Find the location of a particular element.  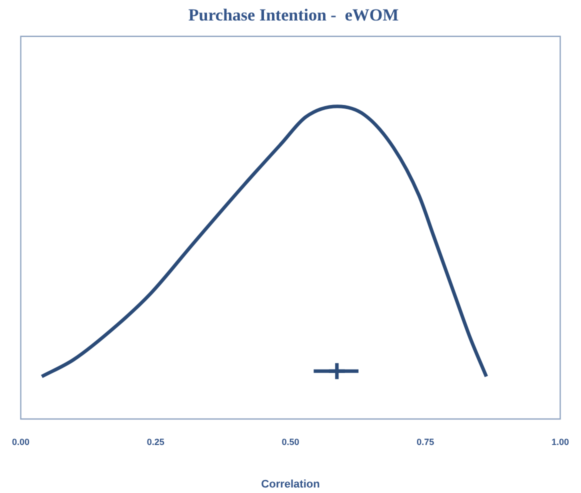

x-tick-label: 0.00 is located at coordinates (21, 441).